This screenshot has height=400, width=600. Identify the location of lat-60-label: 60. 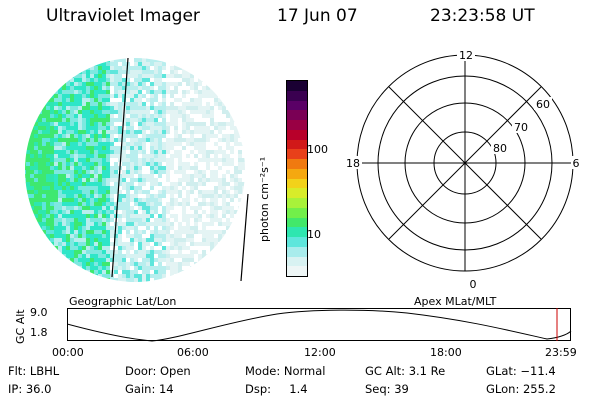
(543, 104).